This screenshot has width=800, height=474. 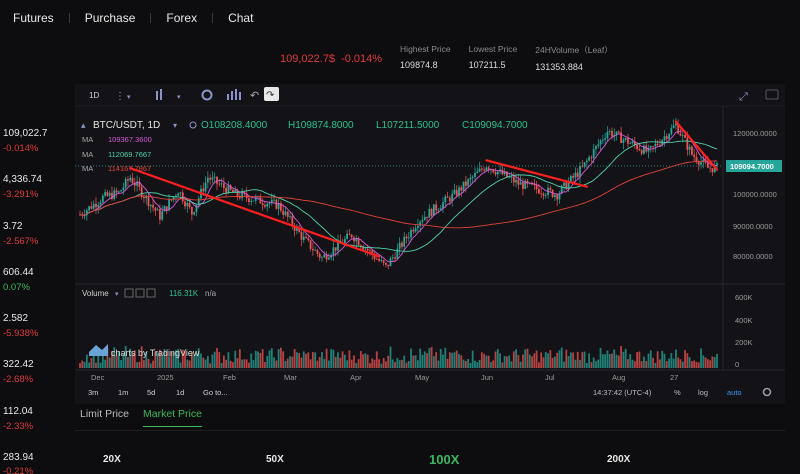 I want to click on screenshot-icon, so click(x=772, y=94).